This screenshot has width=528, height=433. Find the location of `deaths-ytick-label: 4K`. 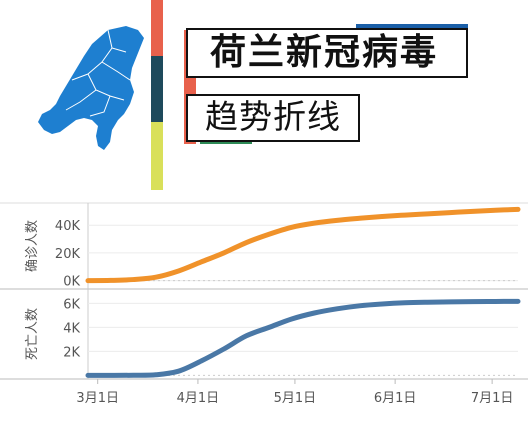

deaths-ytick-label: 4K is located at coordinates (71, 328).